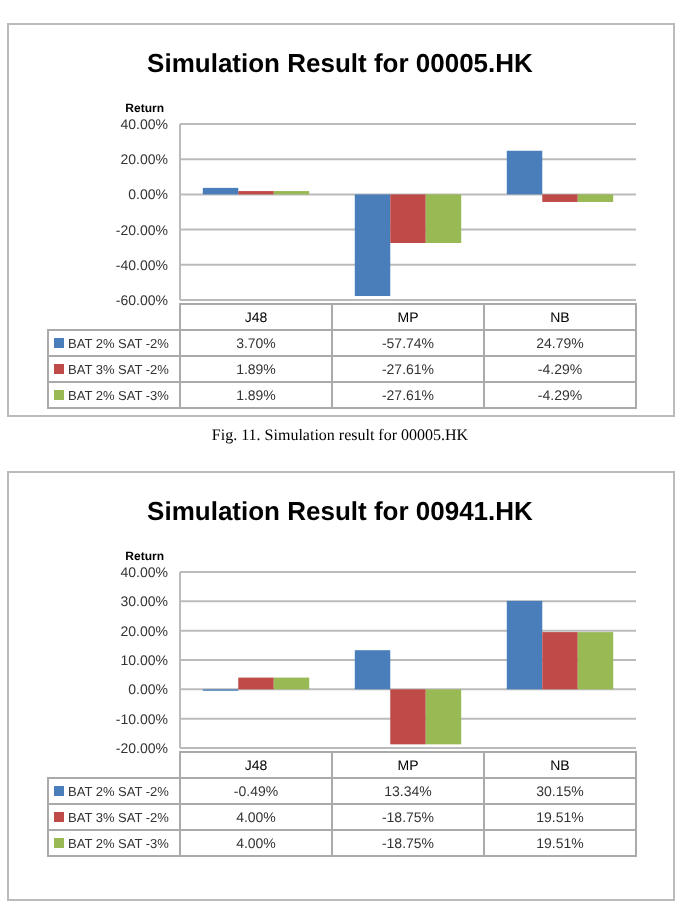 The width and height of the screenshot is (682, 906). Describe the element at coordinates (341, 511) in the screenshot. I see `chart-title: Simulation Result for 00941.HK` at that location.